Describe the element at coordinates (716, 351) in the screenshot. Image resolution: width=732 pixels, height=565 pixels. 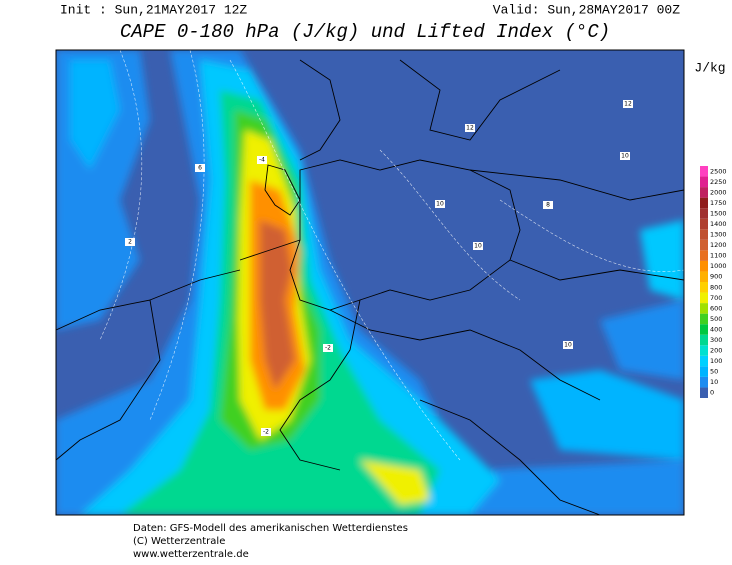
I see `colorbar-label: 200` at that location.